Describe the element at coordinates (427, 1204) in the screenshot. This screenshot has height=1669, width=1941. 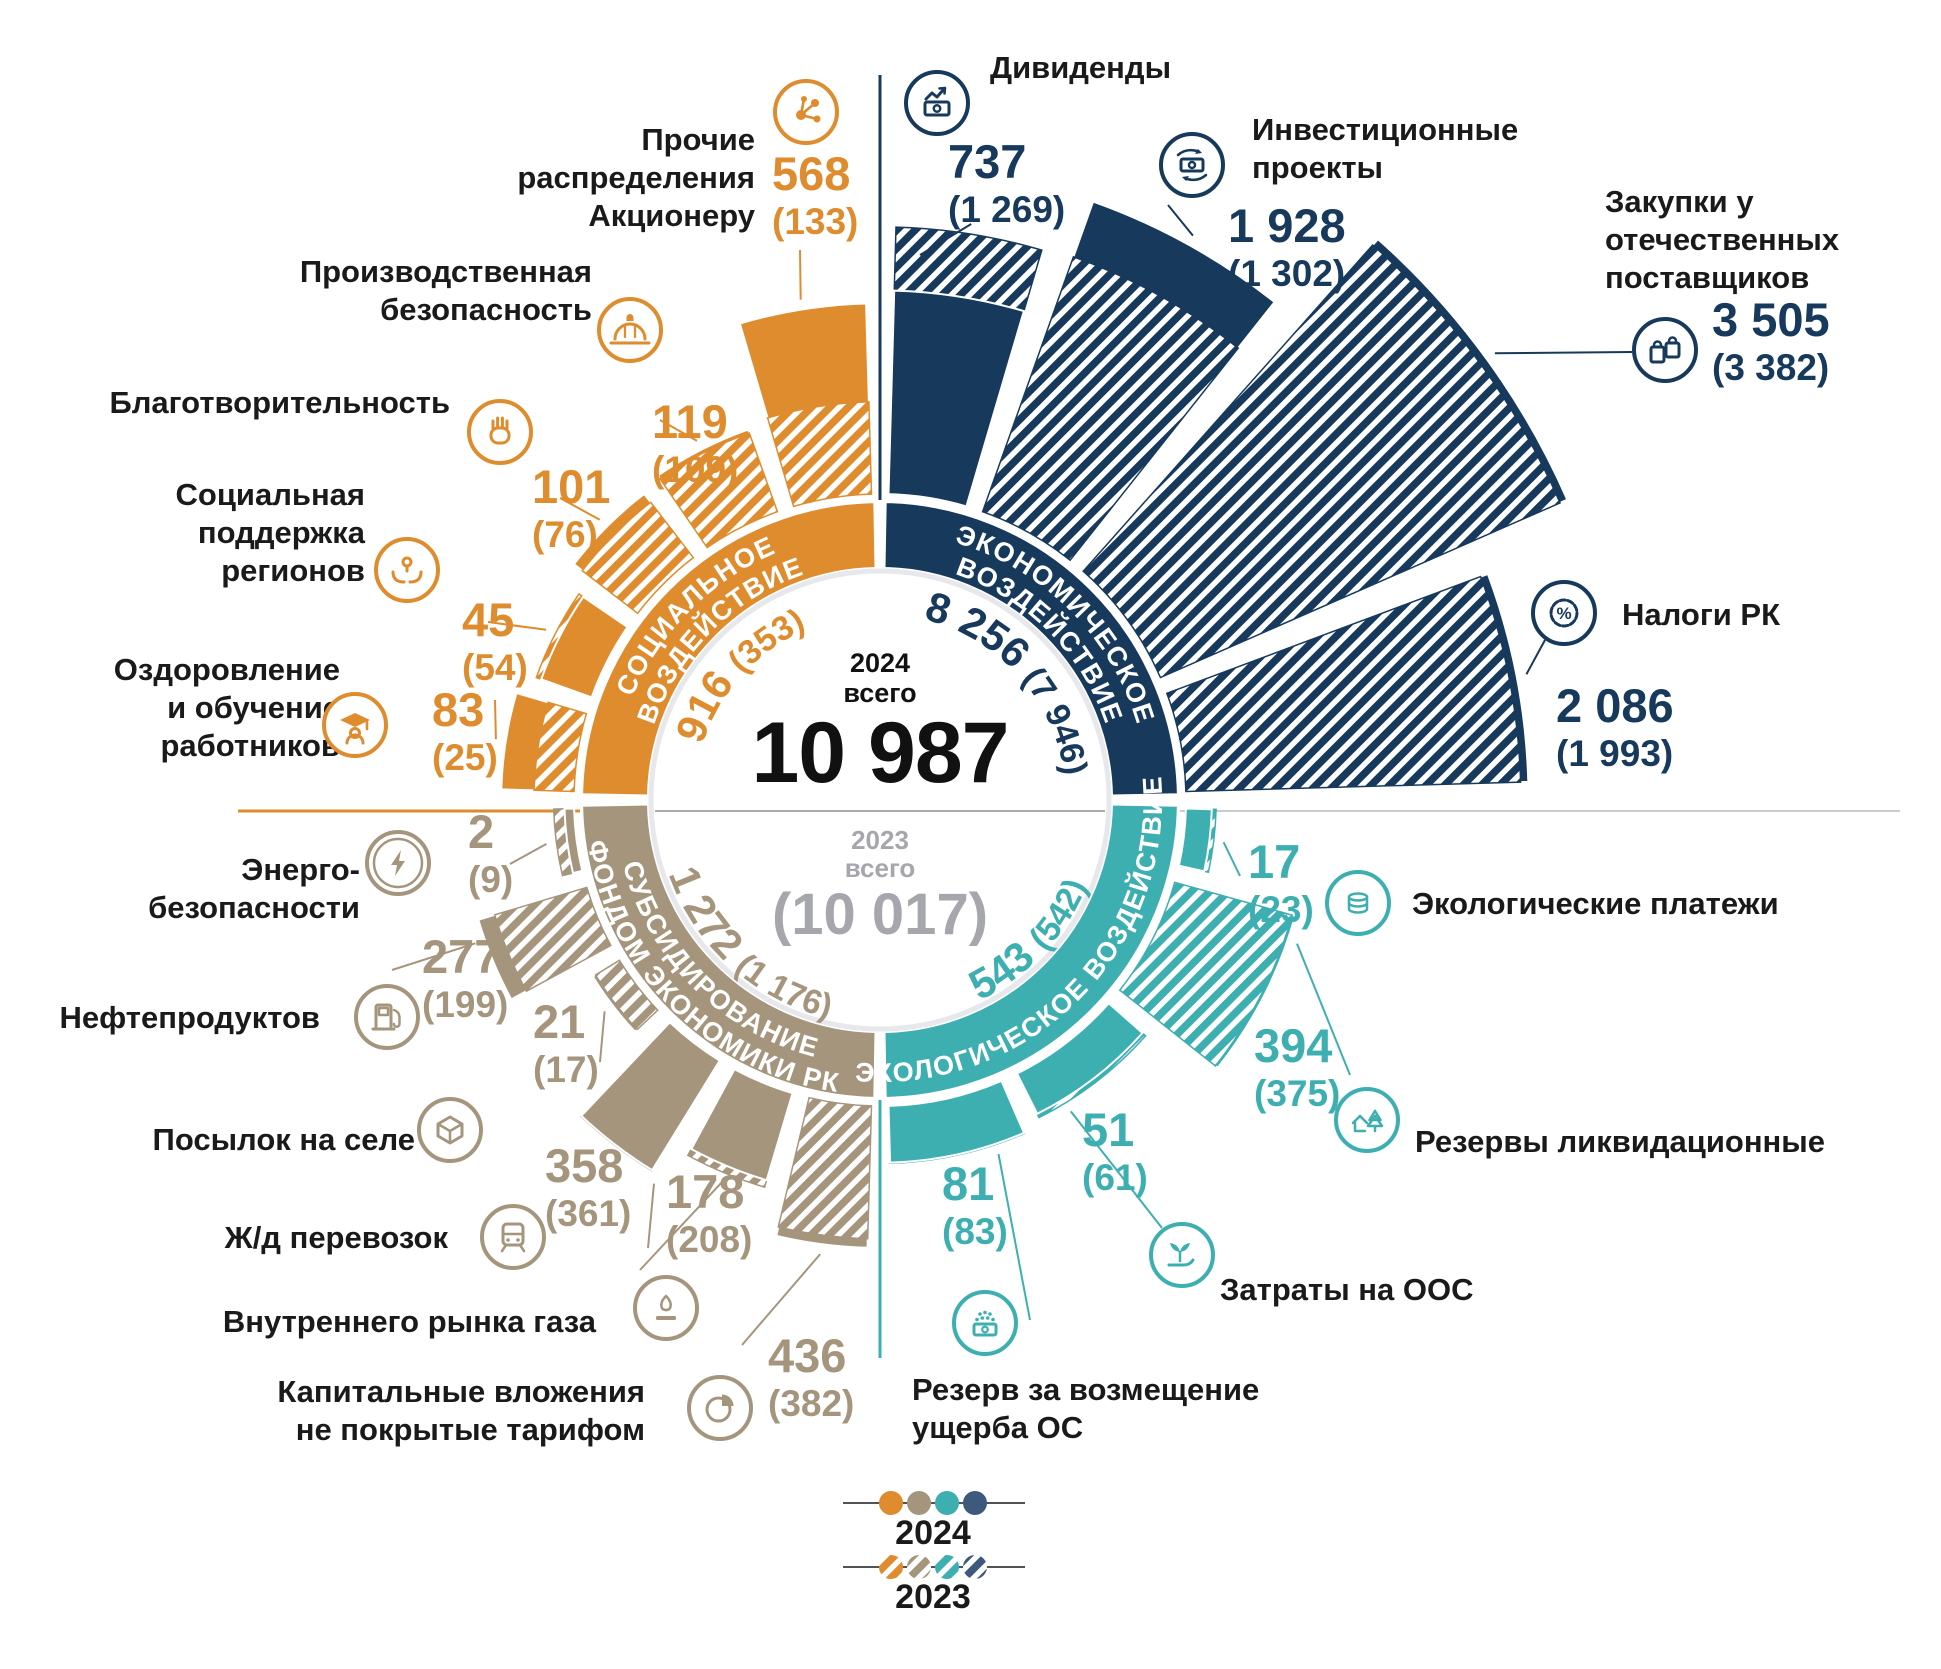
I see `item-rail-transport: Ж/д перевозок 358(361)` at that location.